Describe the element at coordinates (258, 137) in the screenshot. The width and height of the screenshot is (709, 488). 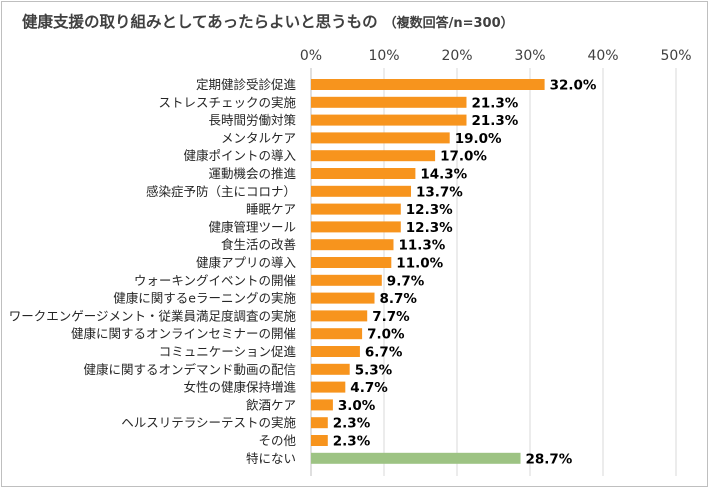
I see `category-label: メンタルケア` at that location.